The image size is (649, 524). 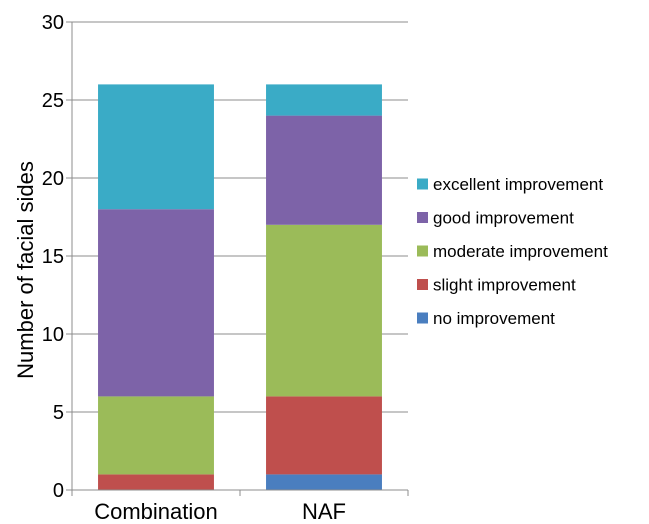 What do you see at coordinates (53, 335) in the screenshot?
I see `y-tick-label: 10` at bounding box center [53, 335].